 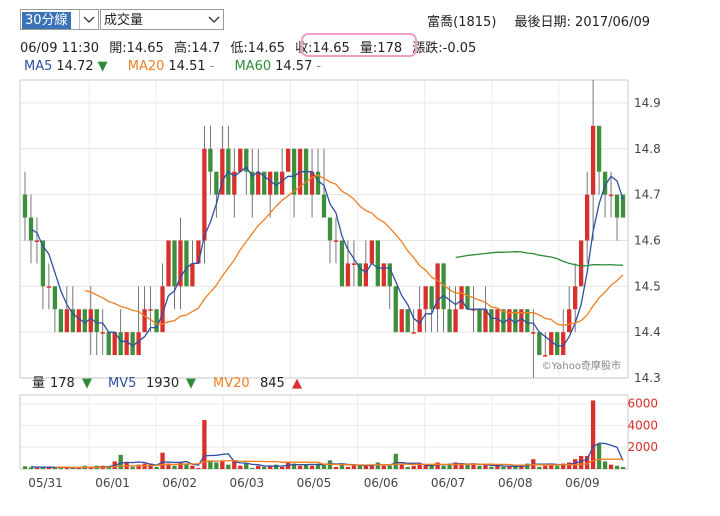 What do you see at coordinates (162, 19) in the screenshot?
I see `indicator-select: 成交量` at bounding box center [162, 19].